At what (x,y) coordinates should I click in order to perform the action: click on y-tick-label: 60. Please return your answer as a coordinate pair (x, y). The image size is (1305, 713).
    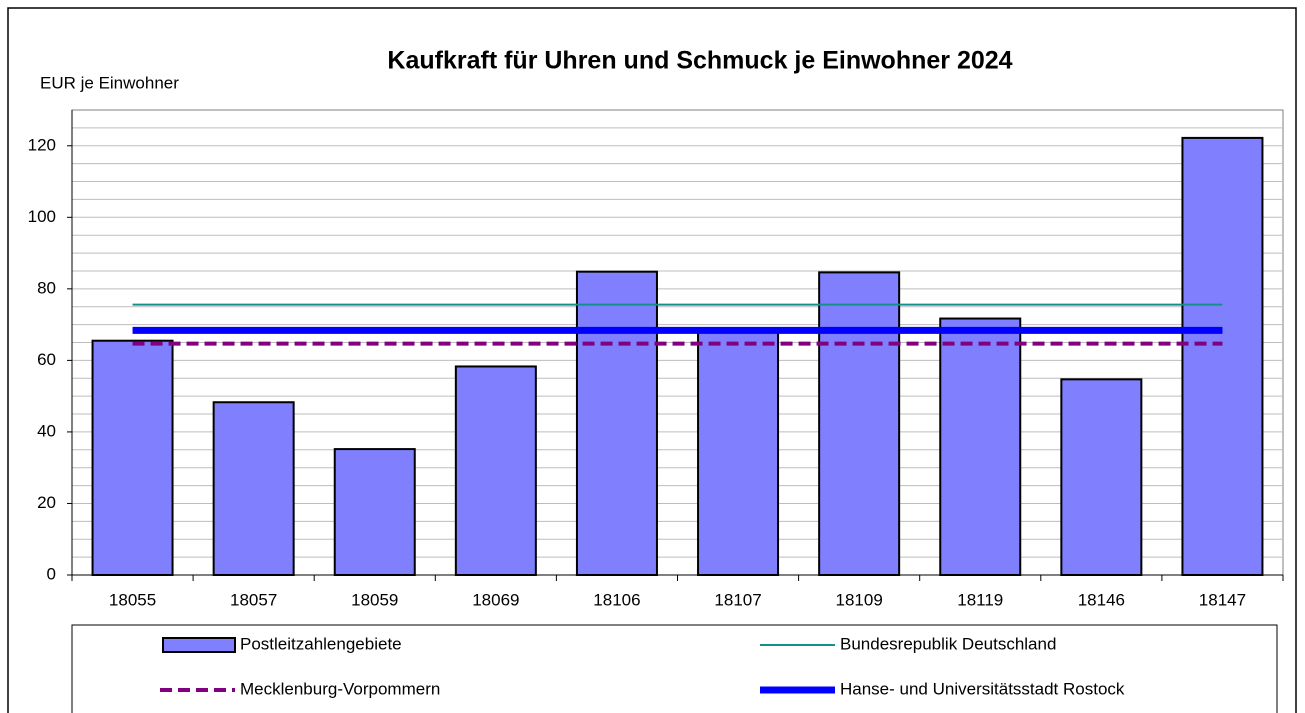
    Looking at the image, I should click on (46, 359).